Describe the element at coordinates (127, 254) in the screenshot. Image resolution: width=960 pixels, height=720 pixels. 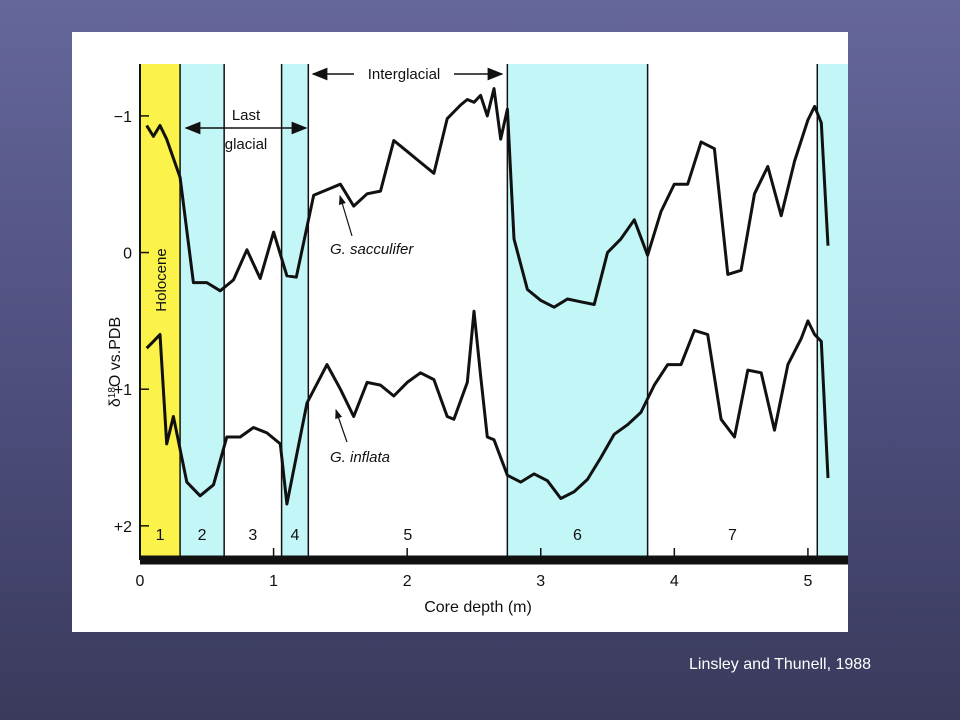
I see `y-tick-label: 0` at that location.